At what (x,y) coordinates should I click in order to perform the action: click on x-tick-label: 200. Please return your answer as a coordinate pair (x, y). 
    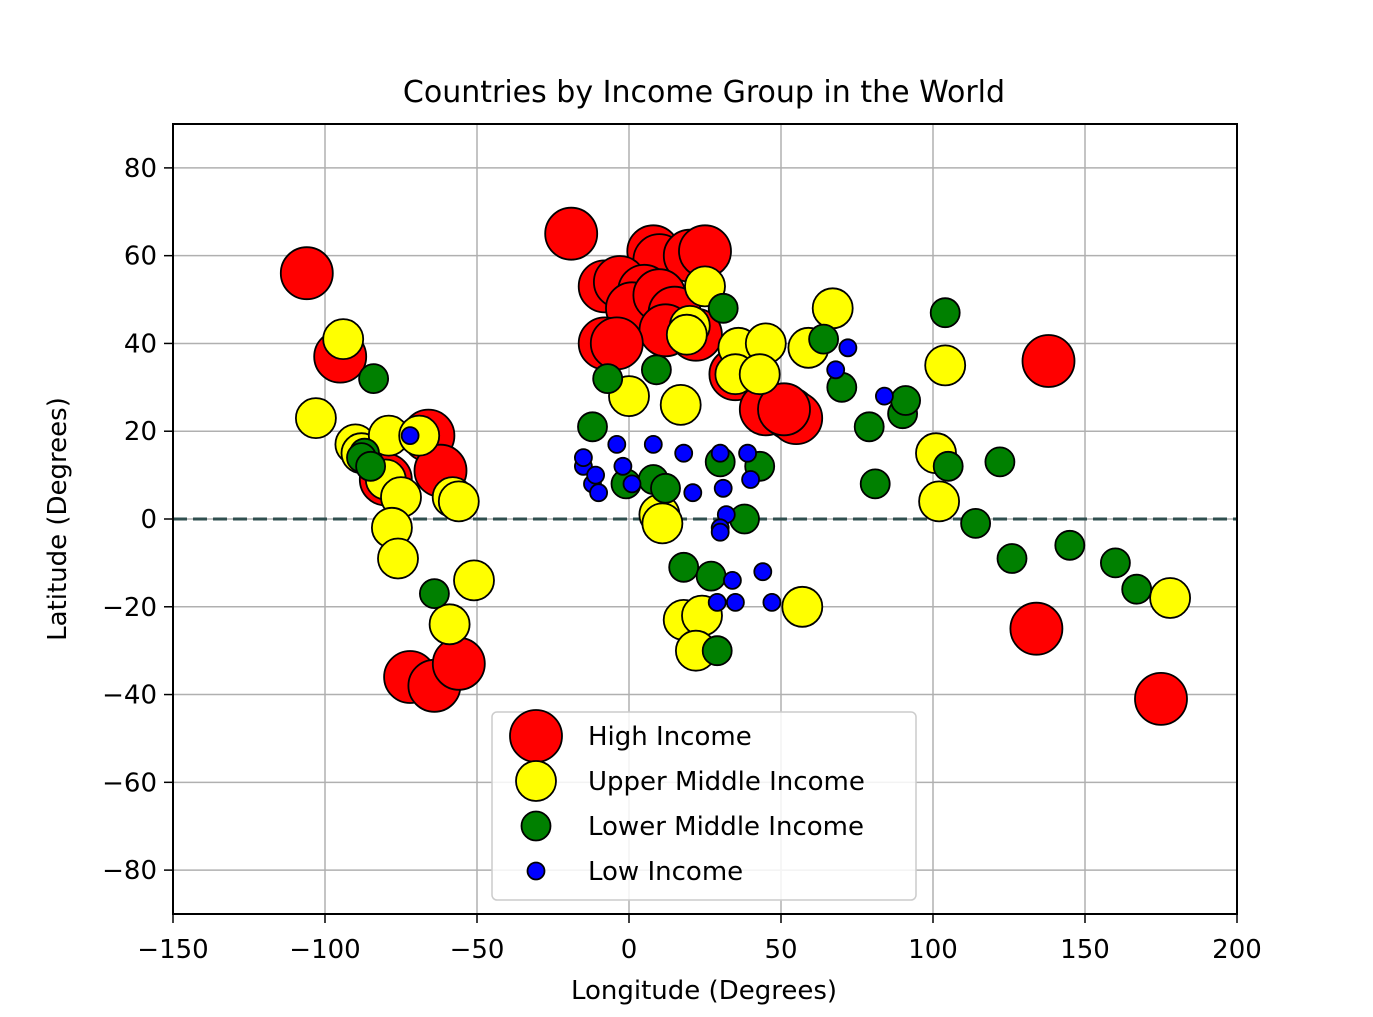
    Looking at the image, I should click on (1237, 950).